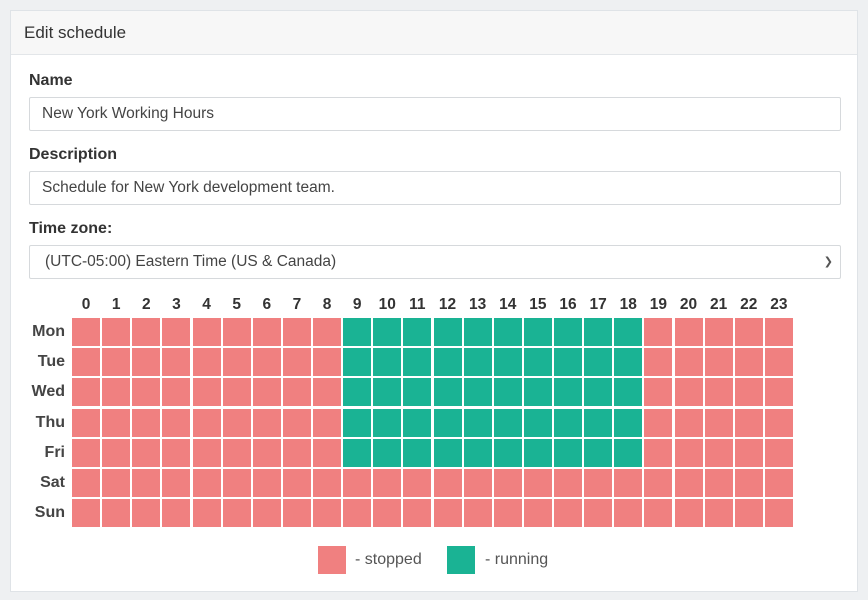 The height and width of the screenshot is (600, 868). Describe the element at coordinates (435, 188) in the screenshot. I see `description-input` at that location.